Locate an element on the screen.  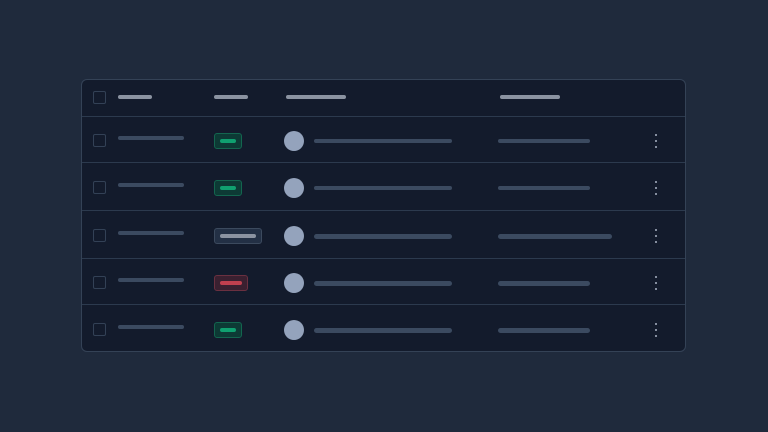
select-all-checkbox is located at coordinates (99, 97).